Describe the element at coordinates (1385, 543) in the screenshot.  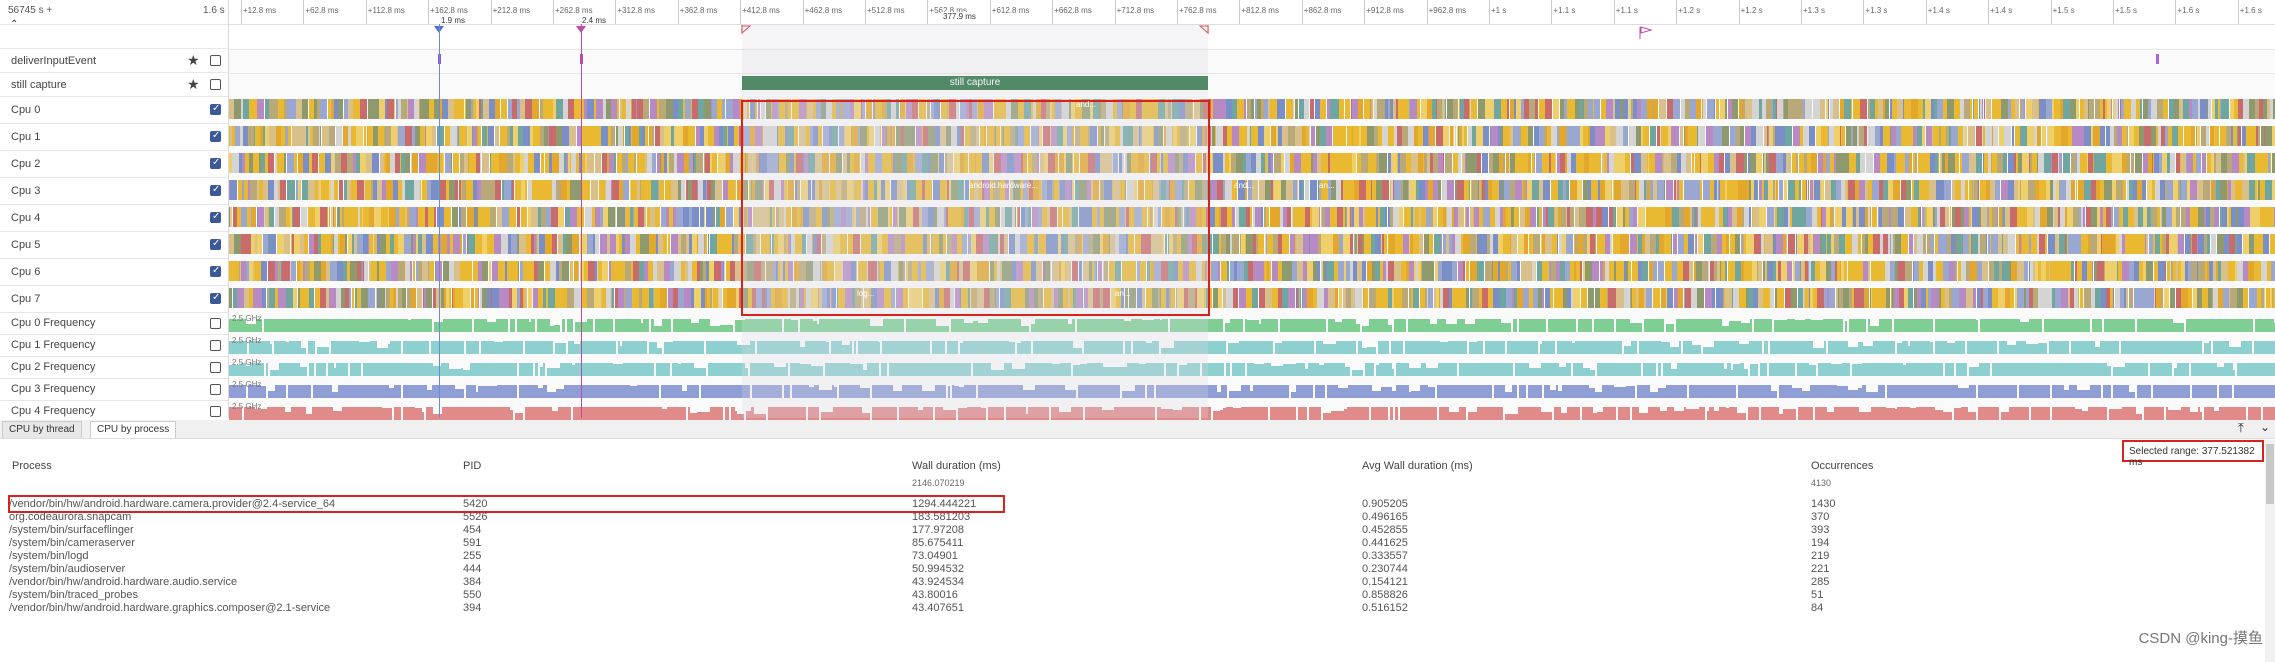
I see `cell-avg: 0.441625` at that location.